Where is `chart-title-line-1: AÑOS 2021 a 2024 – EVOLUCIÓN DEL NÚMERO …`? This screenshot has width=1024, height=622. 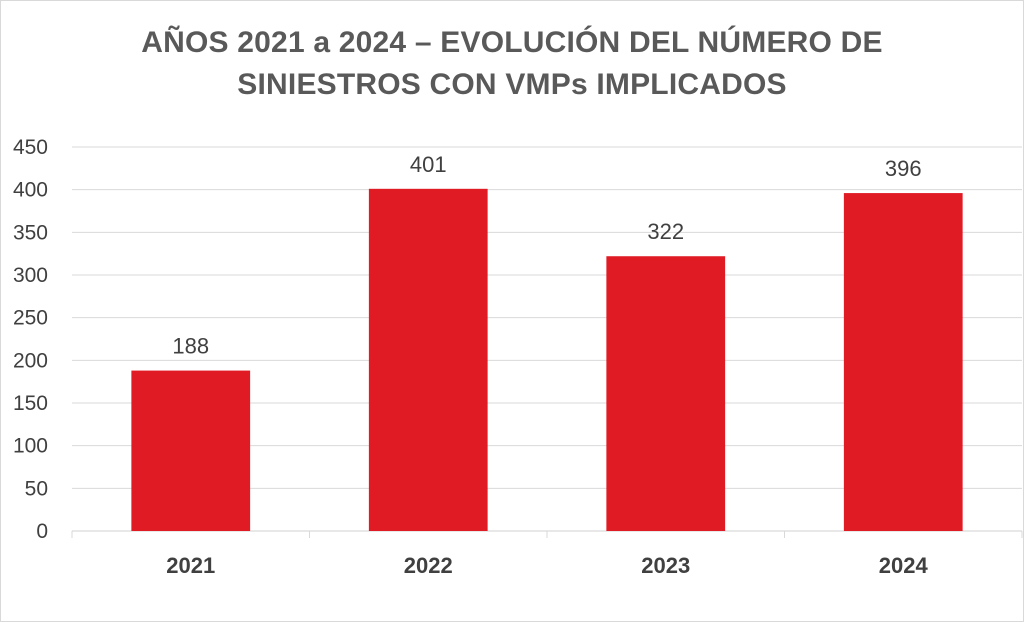 chart-title-line-1: AÑOS 2021 a 2024 – EVOLUCIÓN DEL NÚMERO … is located at coordinates (512, 42).